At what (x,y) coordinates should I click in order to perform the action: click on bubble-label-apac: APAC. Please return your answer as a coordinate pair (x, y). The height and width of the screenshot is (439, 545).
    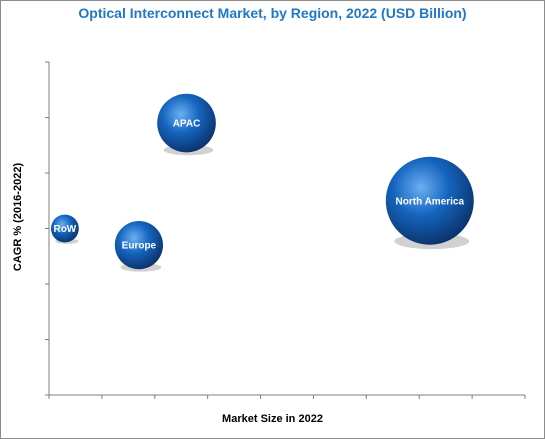
    Looking at the image, I should click on (187, 124).